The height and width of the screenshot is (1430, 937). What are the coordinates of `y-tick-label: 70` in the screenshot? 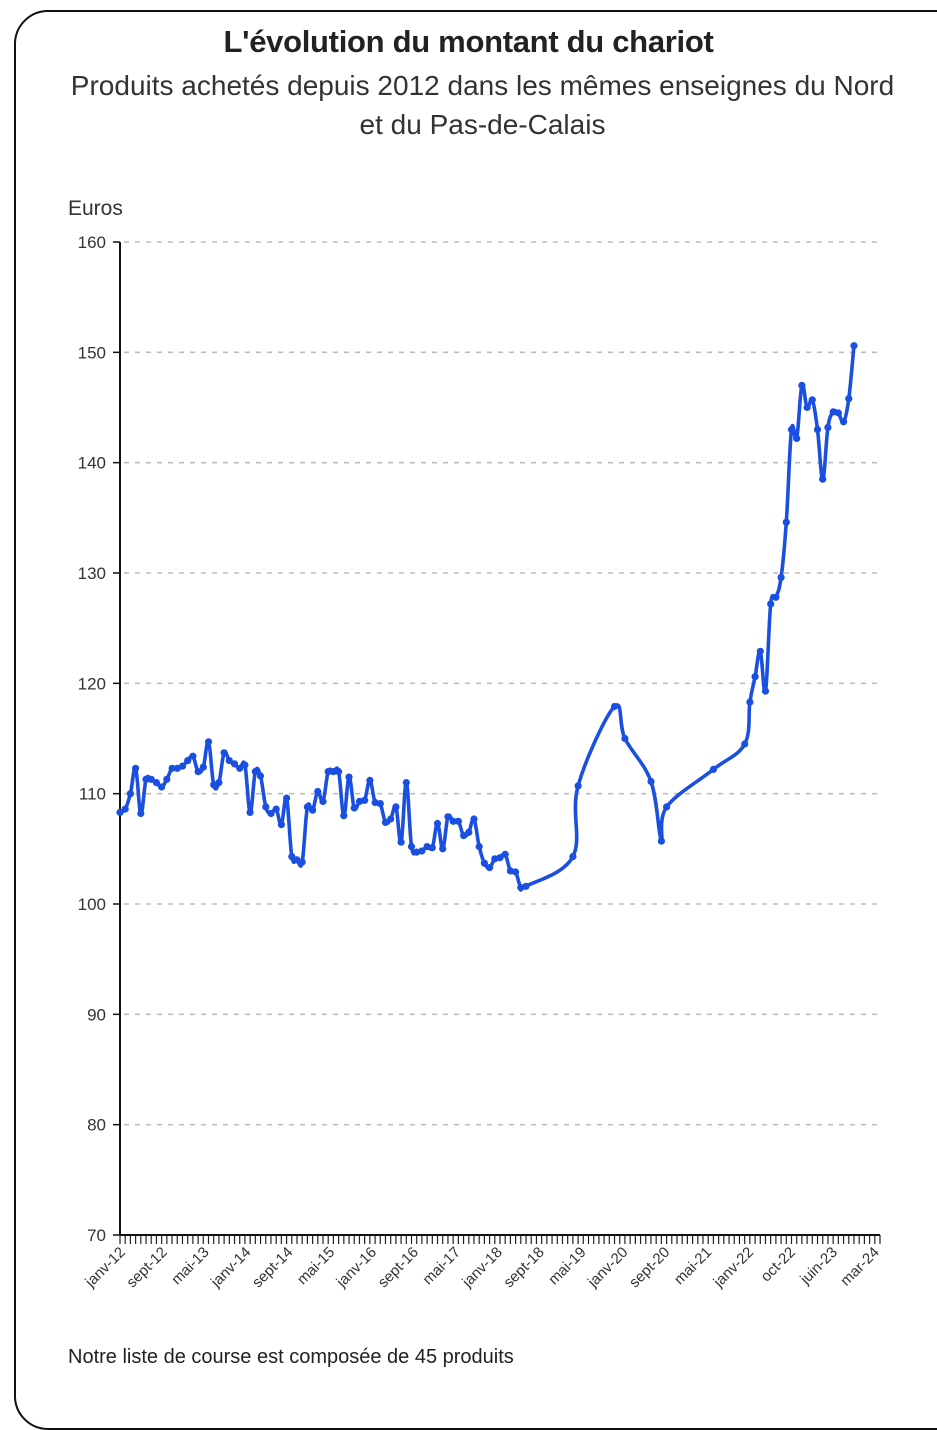 It's located at (96, 1235).